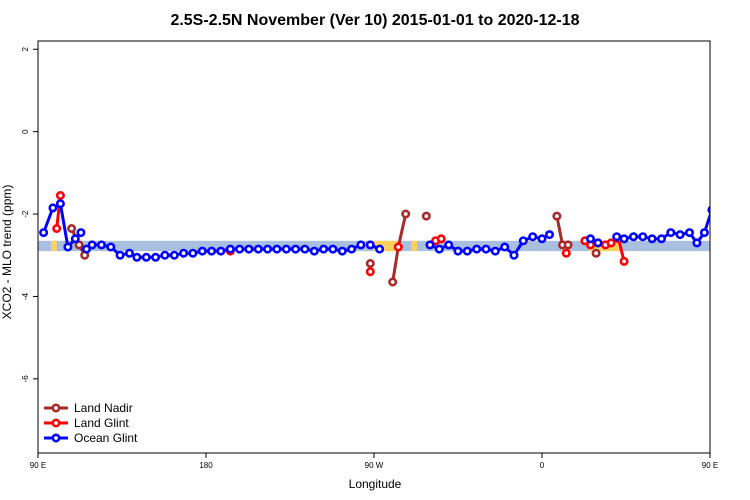 Image resolution: width=750 pixels, height=500 pixels. I want to click on legend-item-ocean-glint: Ocean Glint, so click(91, 438).